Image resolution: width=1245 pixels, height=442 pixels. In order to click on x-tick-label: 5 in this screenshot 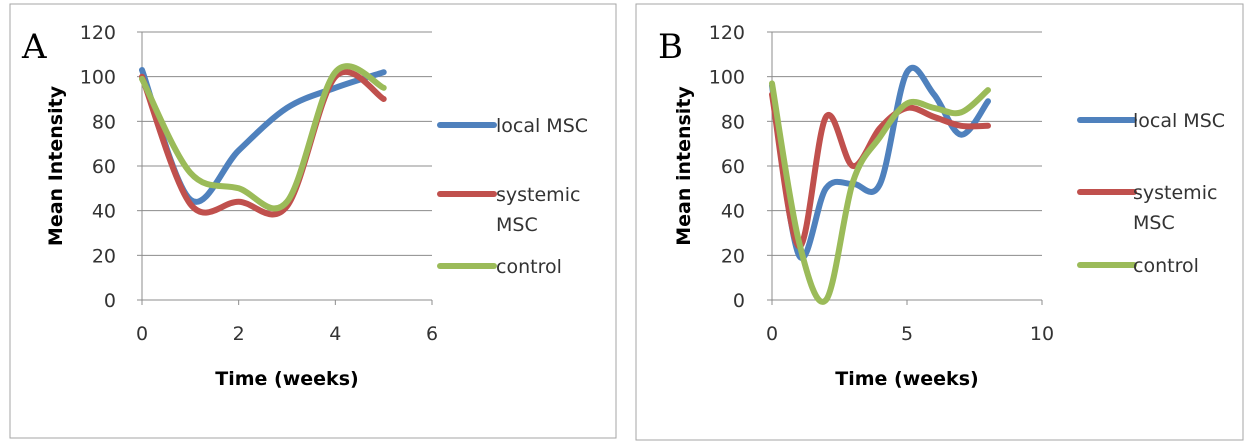, I will do `click(907, 334)`.